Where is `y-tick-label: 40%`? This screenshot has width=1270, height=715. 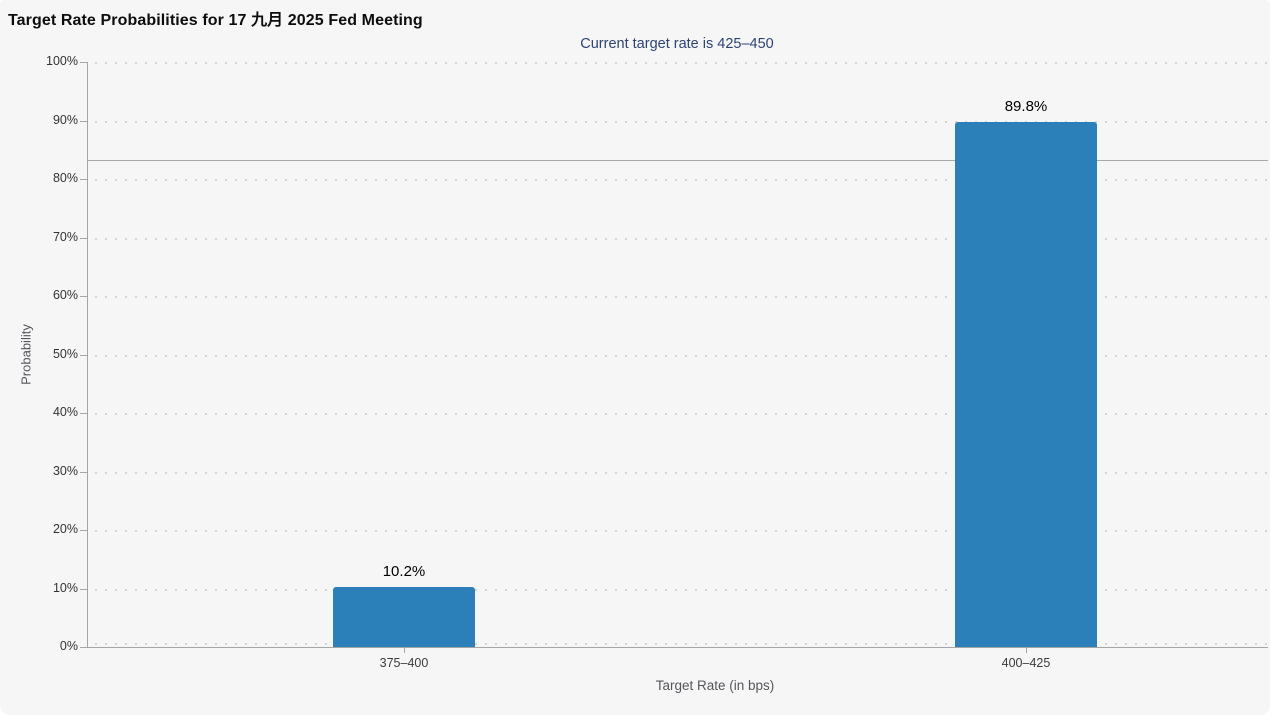
y-tick-label: 40% is located at coordinates (65, 412).